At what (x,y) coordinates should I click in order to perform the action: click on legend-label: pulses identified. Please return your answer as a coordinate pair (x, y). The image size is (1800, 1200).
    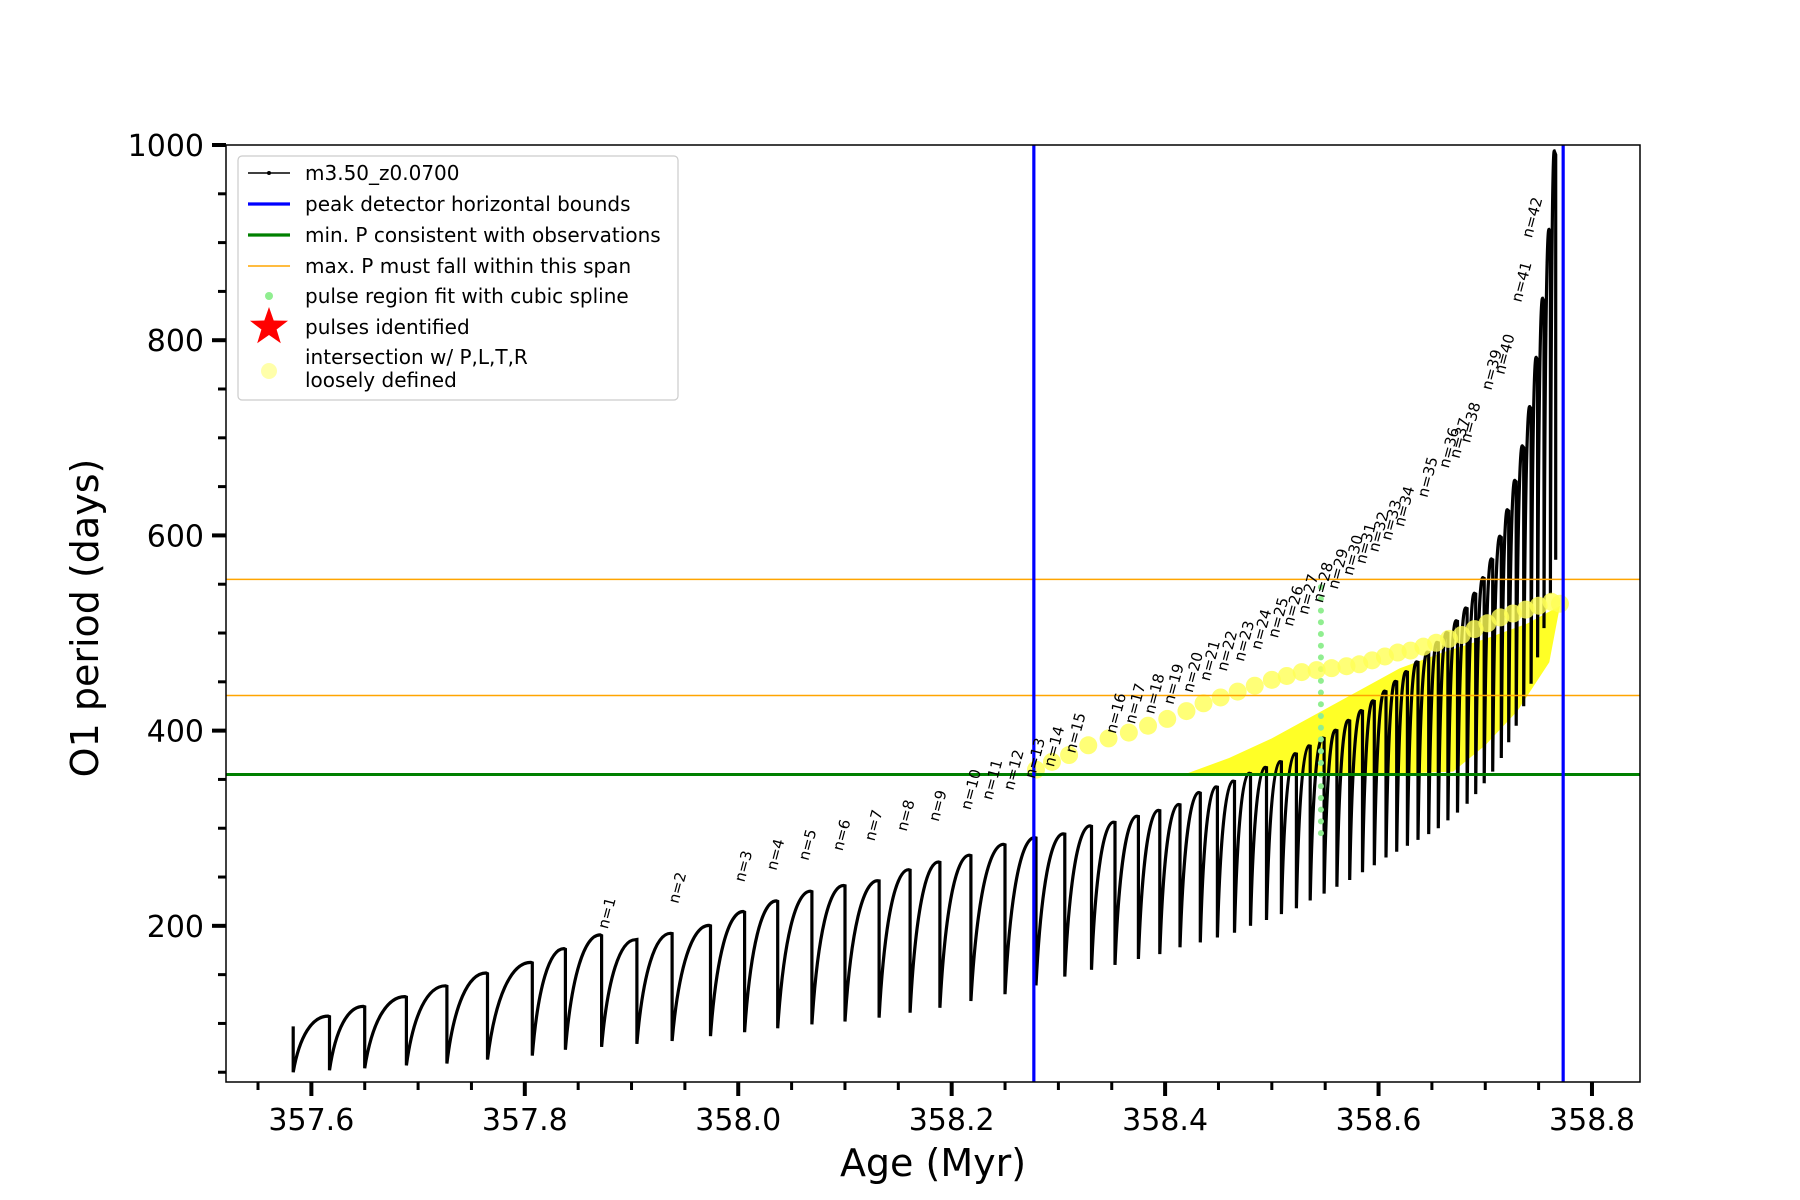
    Looking at the image, I should click on (387, 327).